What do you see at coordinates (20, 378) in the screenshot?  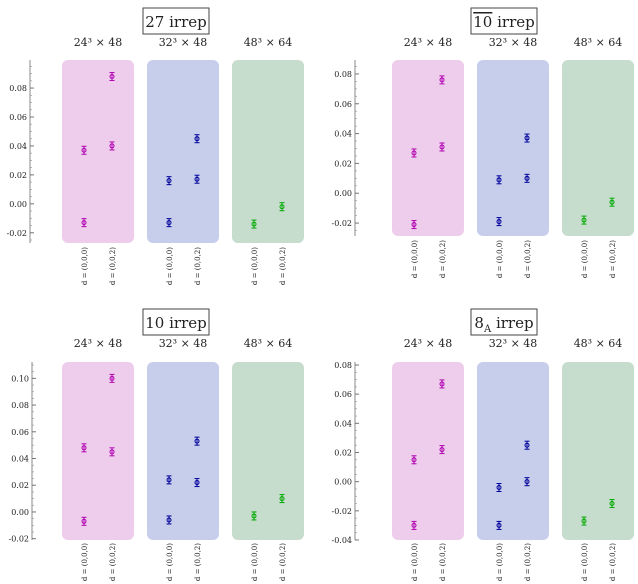 I see `y-tick-label: 0.10` at bounding box center [20, 378].